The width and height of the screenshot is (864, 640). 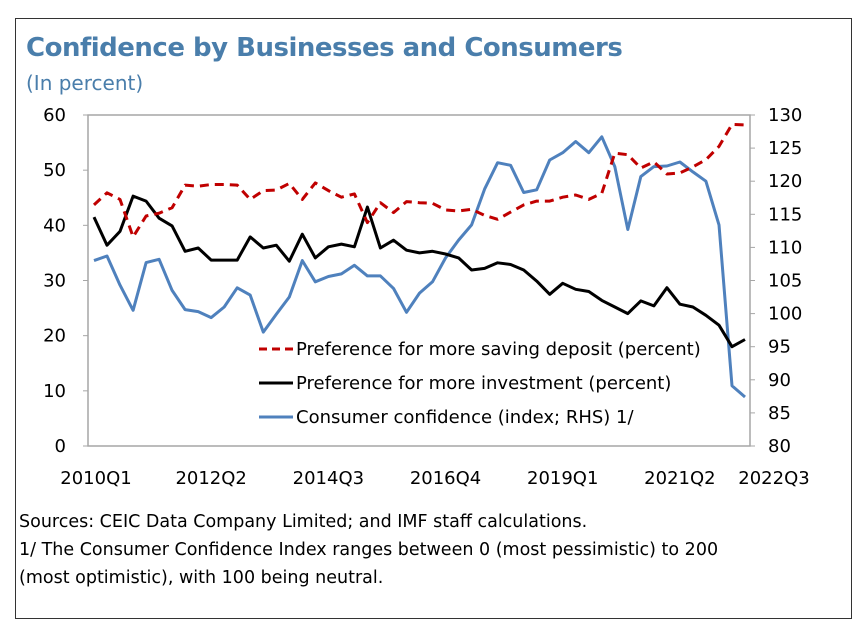 What do you see at coordinates (445, 478) in the screenshot?
I see `x-tick-label: 2016Q4` at bounding box center [445, 478].